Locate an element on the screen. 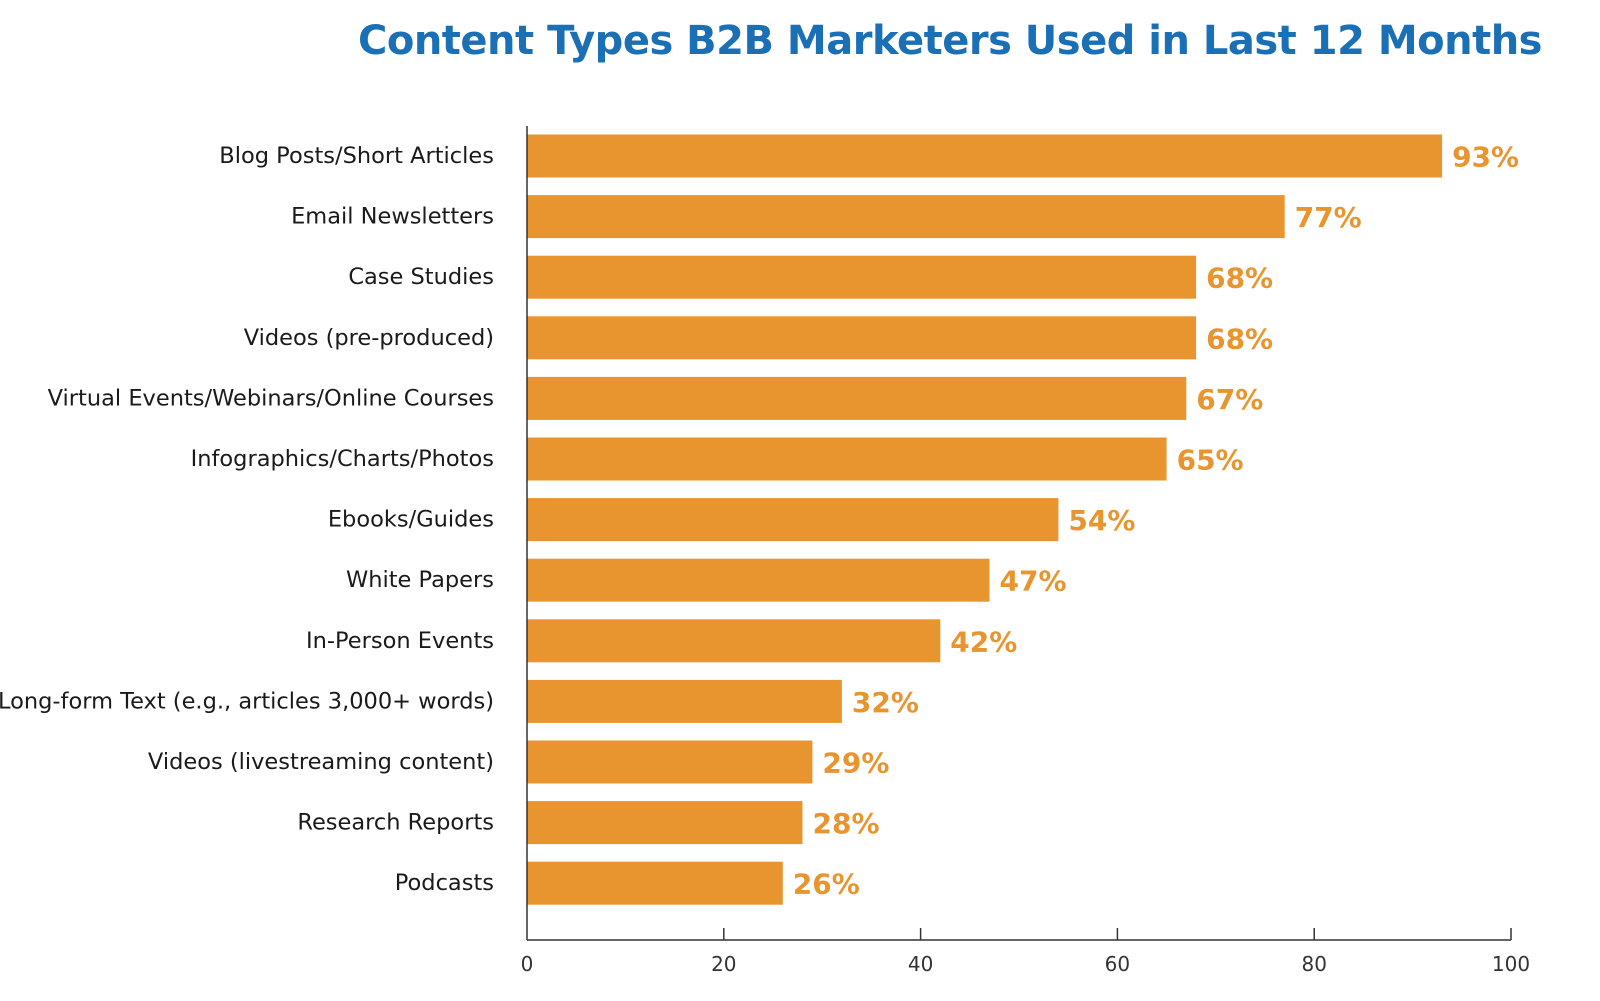 The width and height of the screenshot is (1600, 1001). value-label: 93% is located at coordinates (1485, 157).